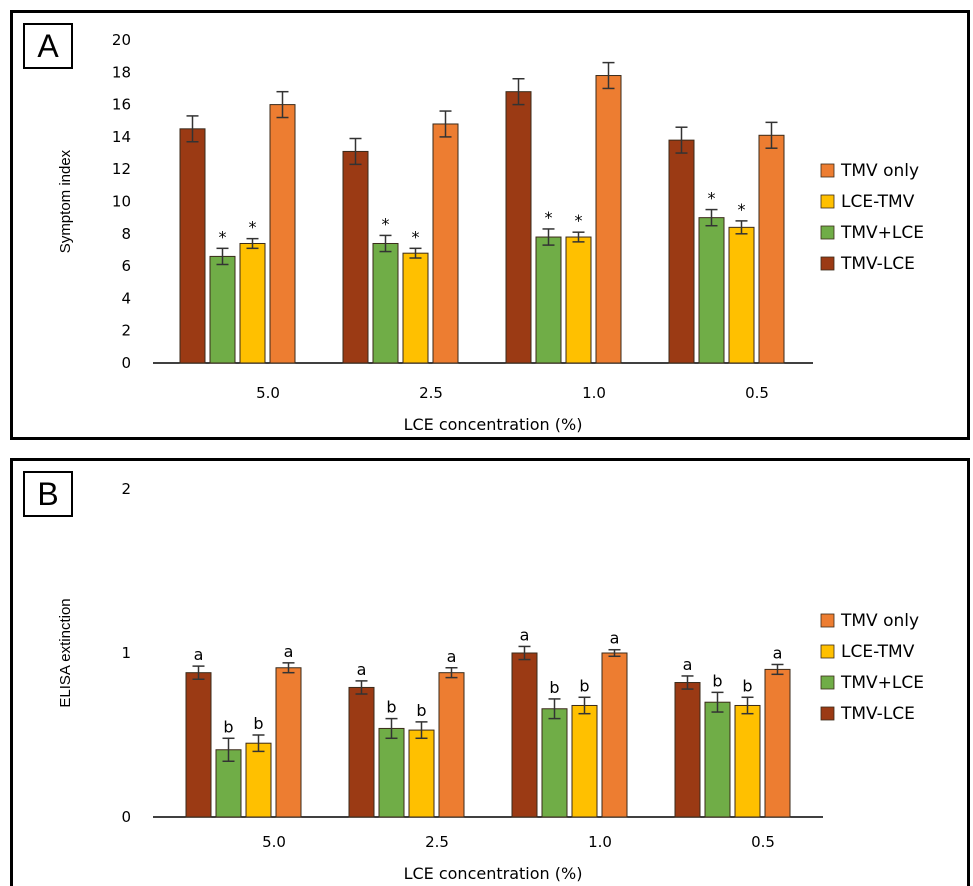 The width and height of the screenshot is (973, 886). What do you see at coordinates (65, 201) in the screenshot?
I see `y-axis-title: Symptom index` at bounding box center [65, 201].